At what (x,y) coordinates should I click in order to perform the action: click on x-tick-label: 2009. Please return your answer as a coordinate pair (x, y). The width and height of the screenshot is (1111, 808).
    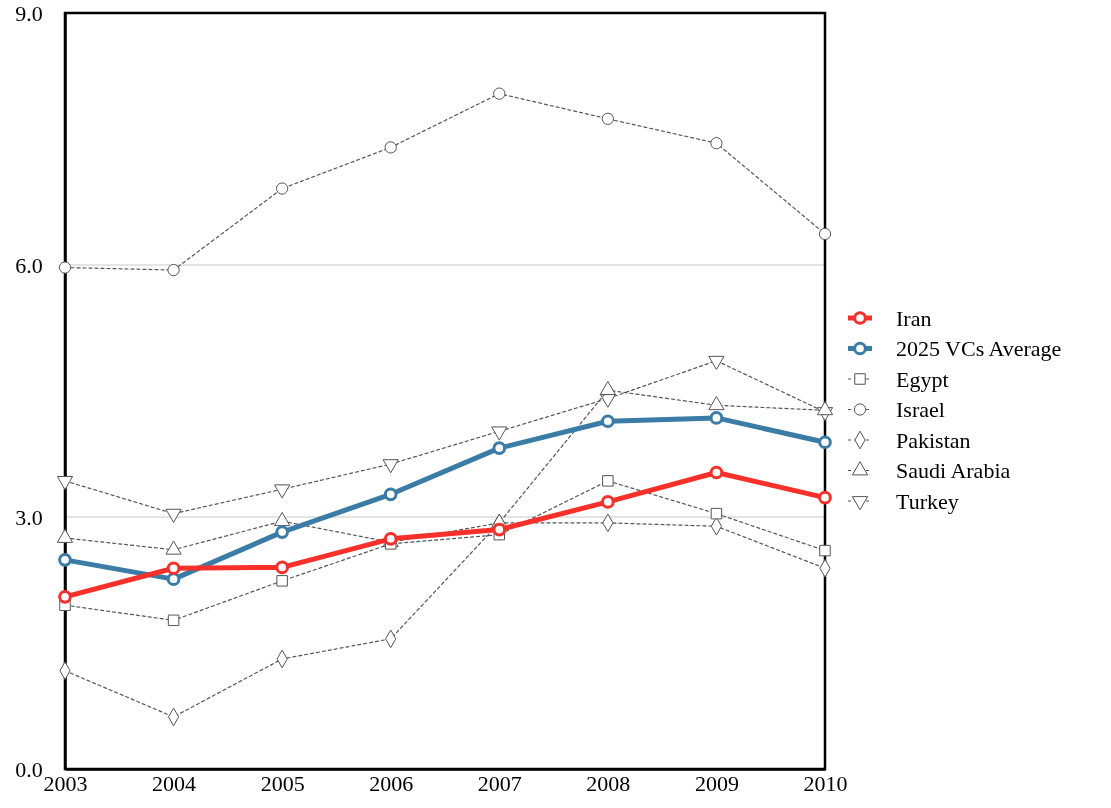
    Looking at the image, I should click on (716, 783).